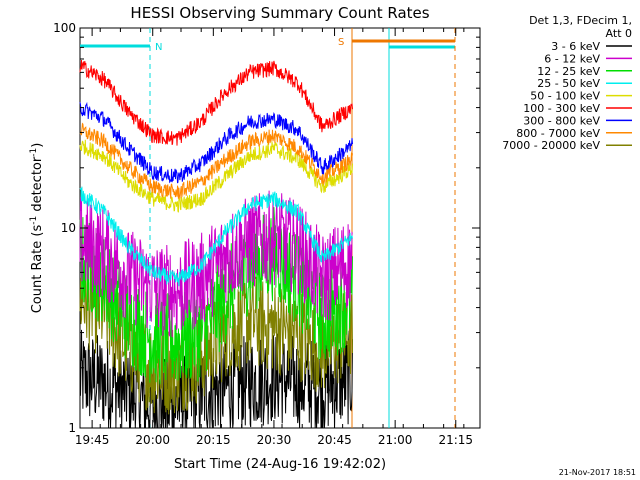  I want to click on legend-header-line-1: Det 1,3, FDecim 1,, so click(580, 20).